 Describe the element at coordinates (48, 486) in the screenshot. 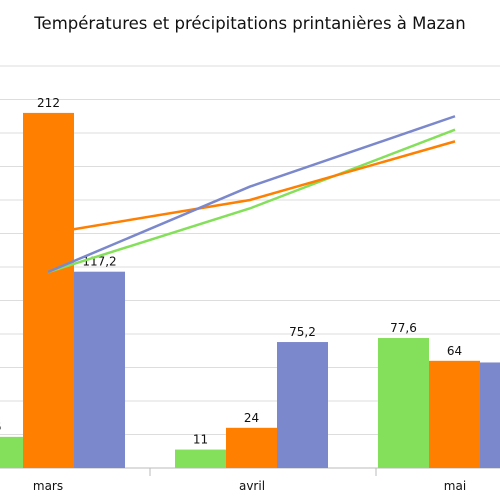

I see `x-tick-label: mars` at that location.